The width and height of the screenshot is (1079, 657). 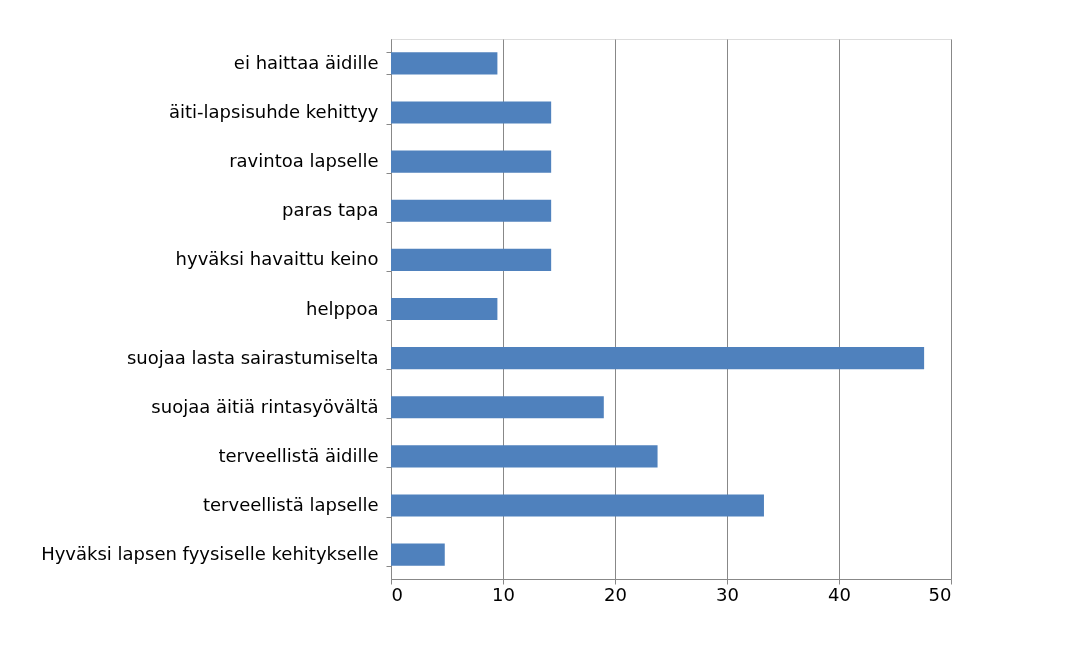 What do you see at coordinates (615, 594) in the screenshot?
I see `x-tick-label: 20` at bounding box center [615, 594].